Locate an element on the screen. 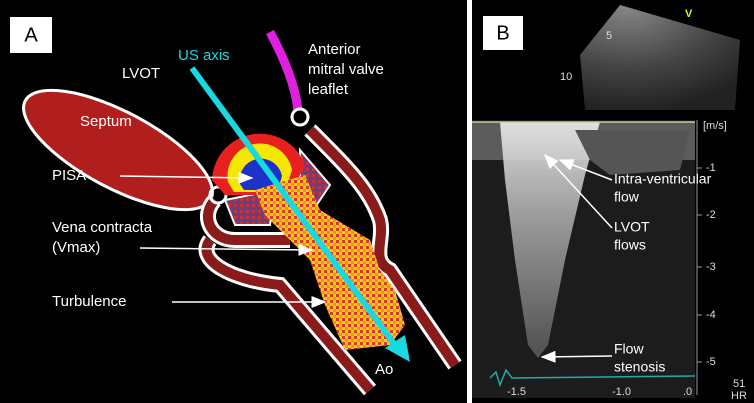 This screenshot has width=754, height=403. velocity-tick: -1 is located at coordinates (711, 168).